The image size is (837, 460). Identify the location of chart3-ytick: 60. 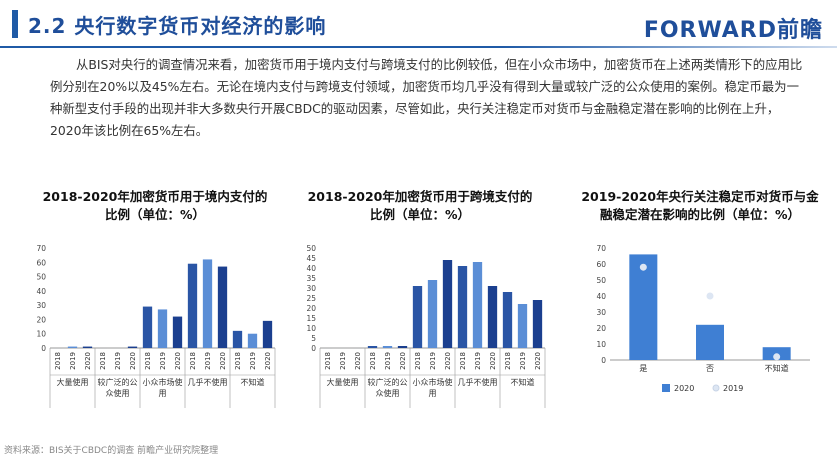
(601, 264).